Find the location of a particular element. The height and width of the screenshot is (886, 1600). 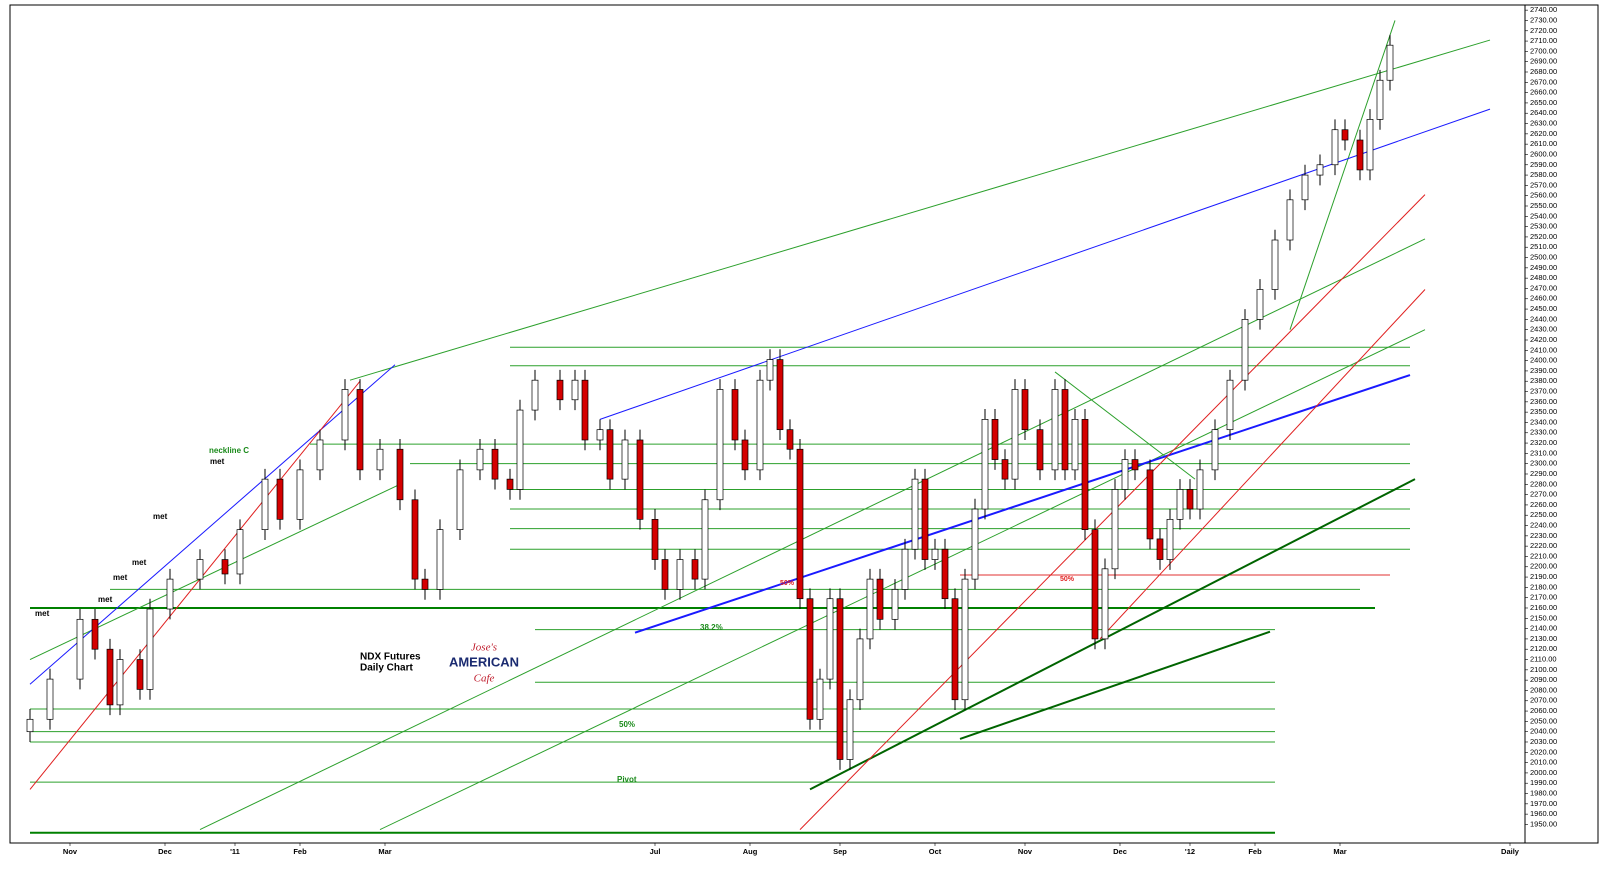

y-tick-label: 2630.00 is located at coordinates (1543, 123).